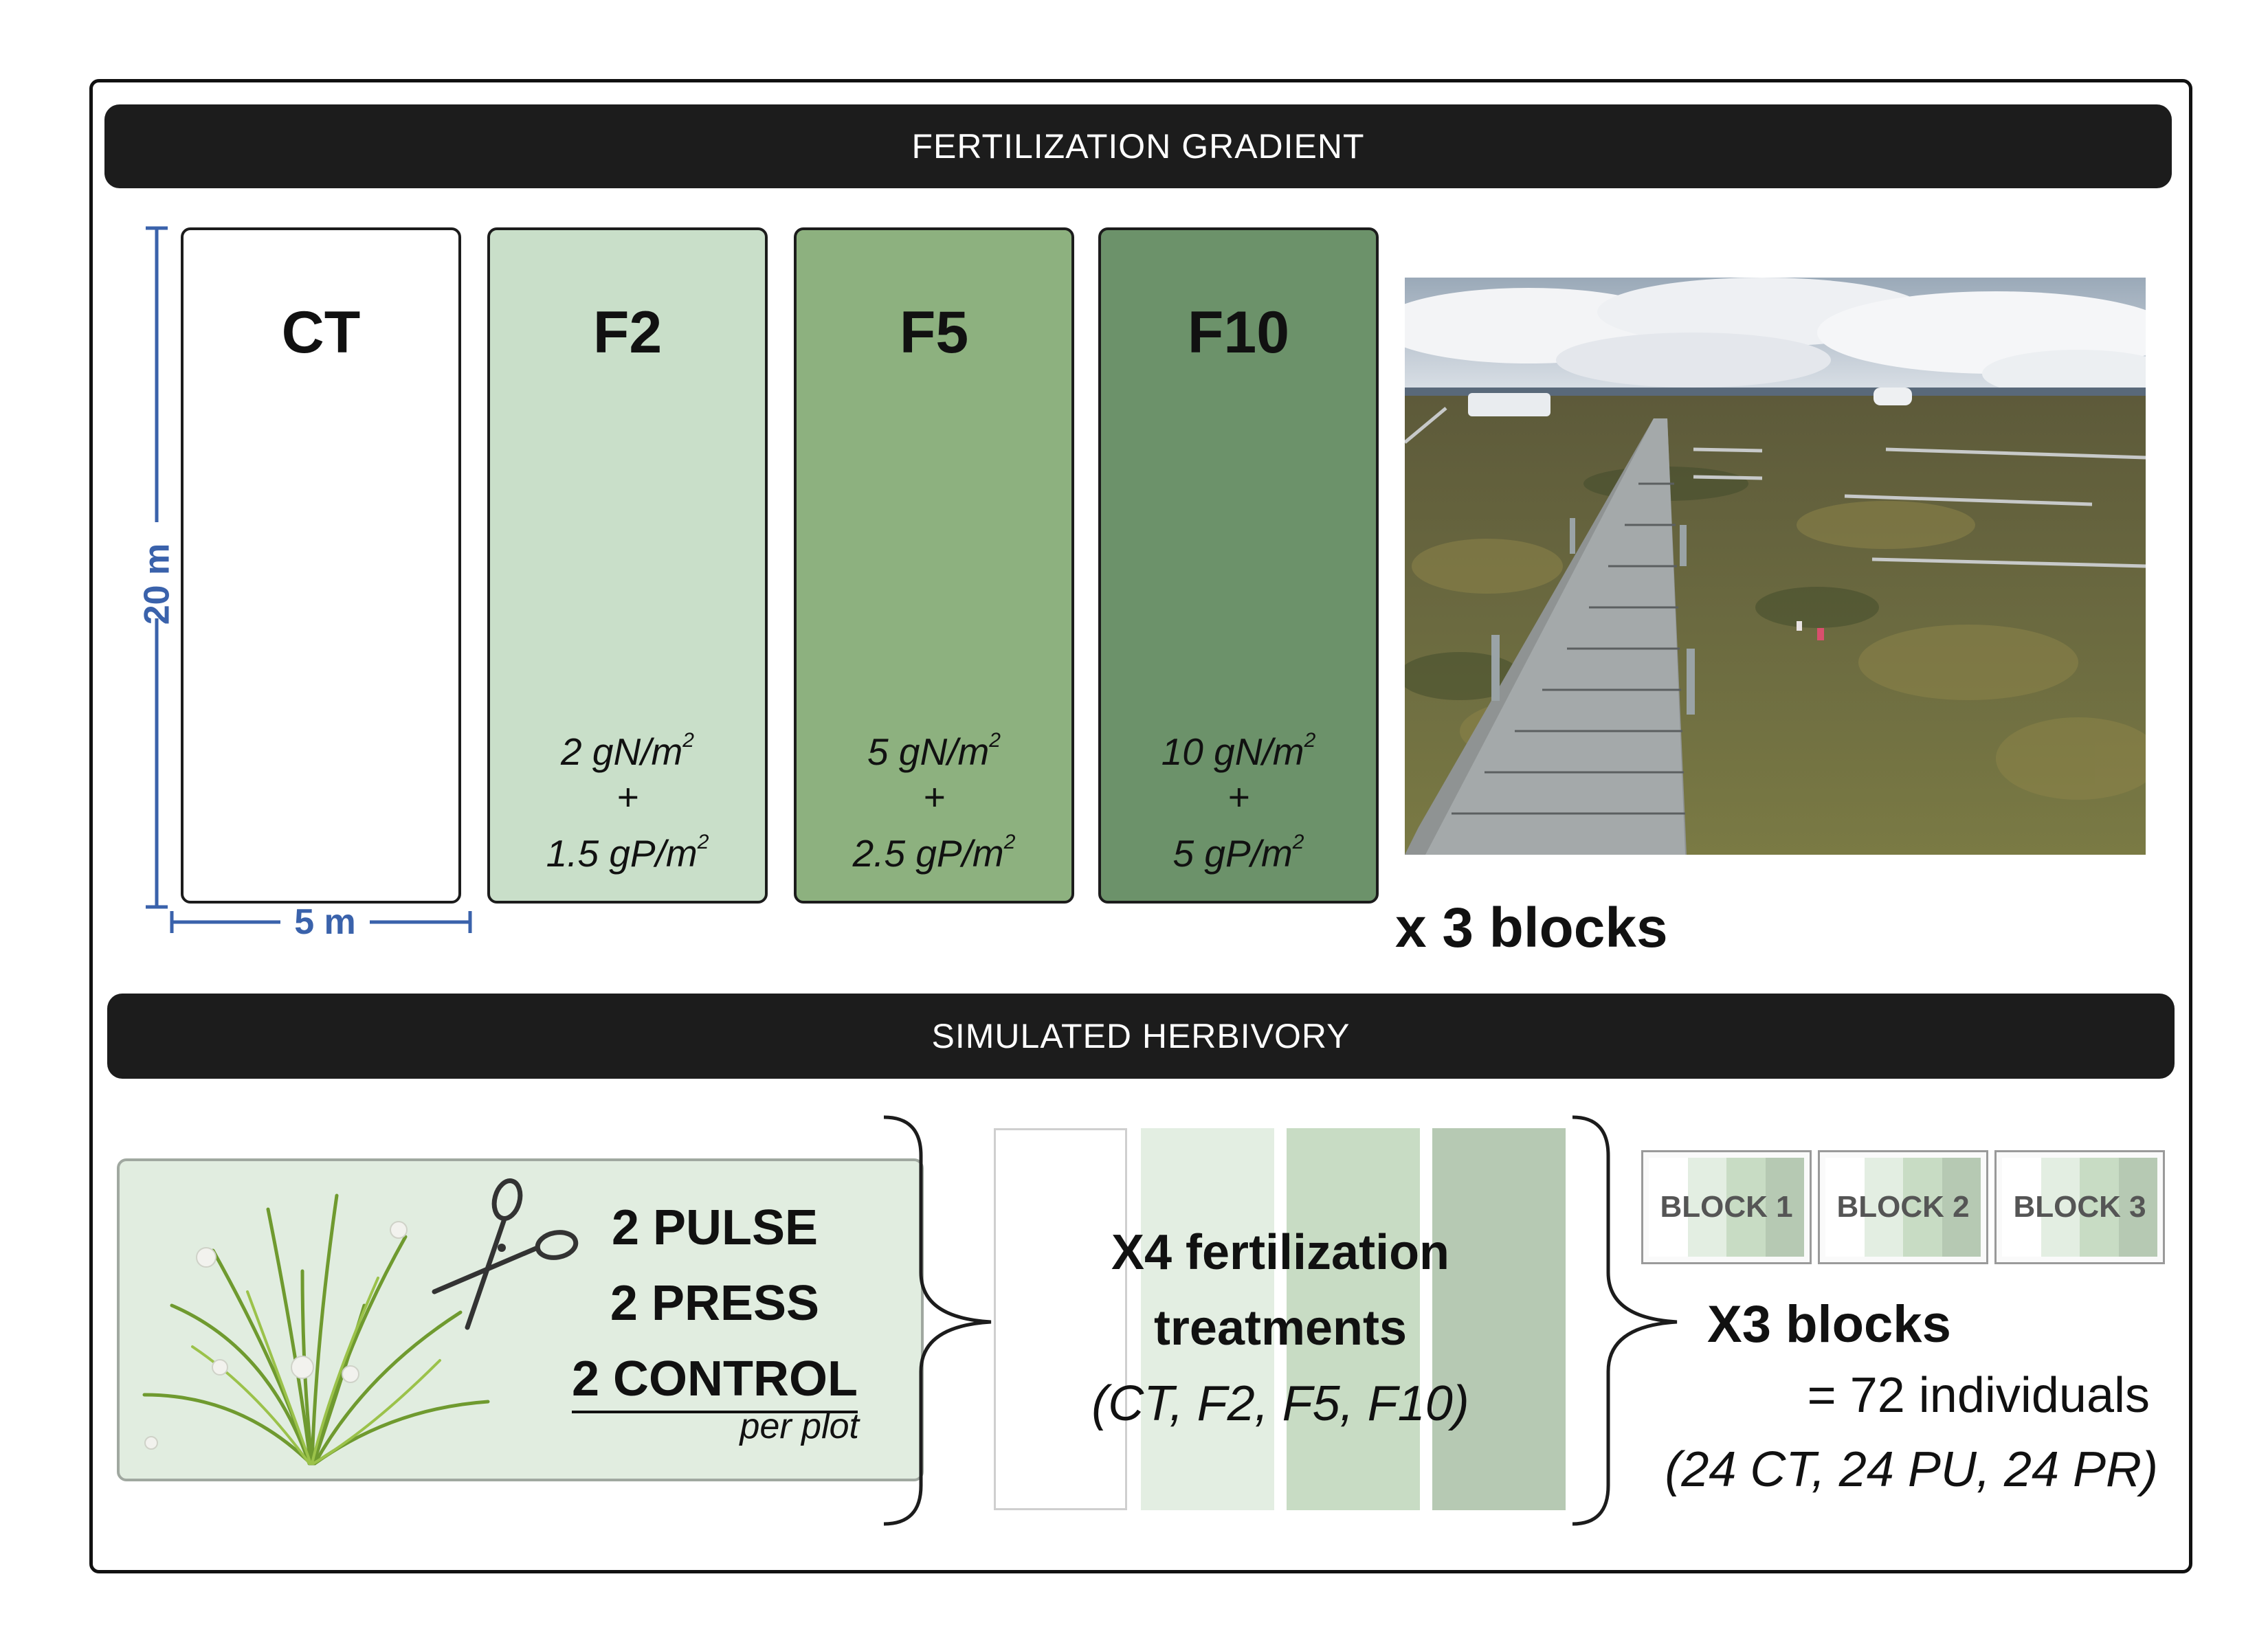 This screenshot has width=2268, height=1649. I want to click on f10-treatment-bar, so click(1499, 1319).